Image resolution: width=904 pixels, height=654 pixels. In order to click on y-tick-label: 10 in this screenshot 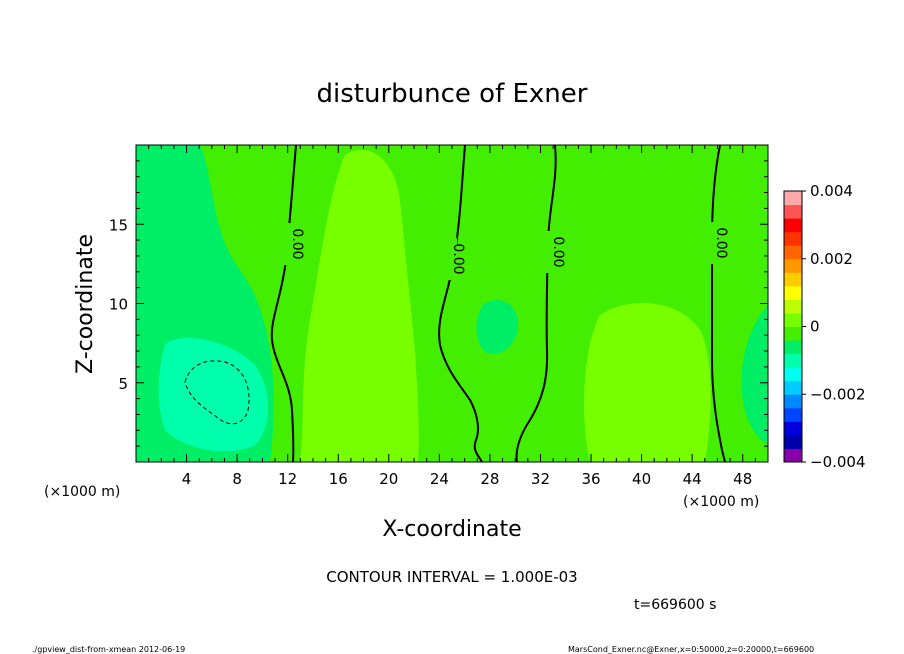, I will do `click(118, 305)`.